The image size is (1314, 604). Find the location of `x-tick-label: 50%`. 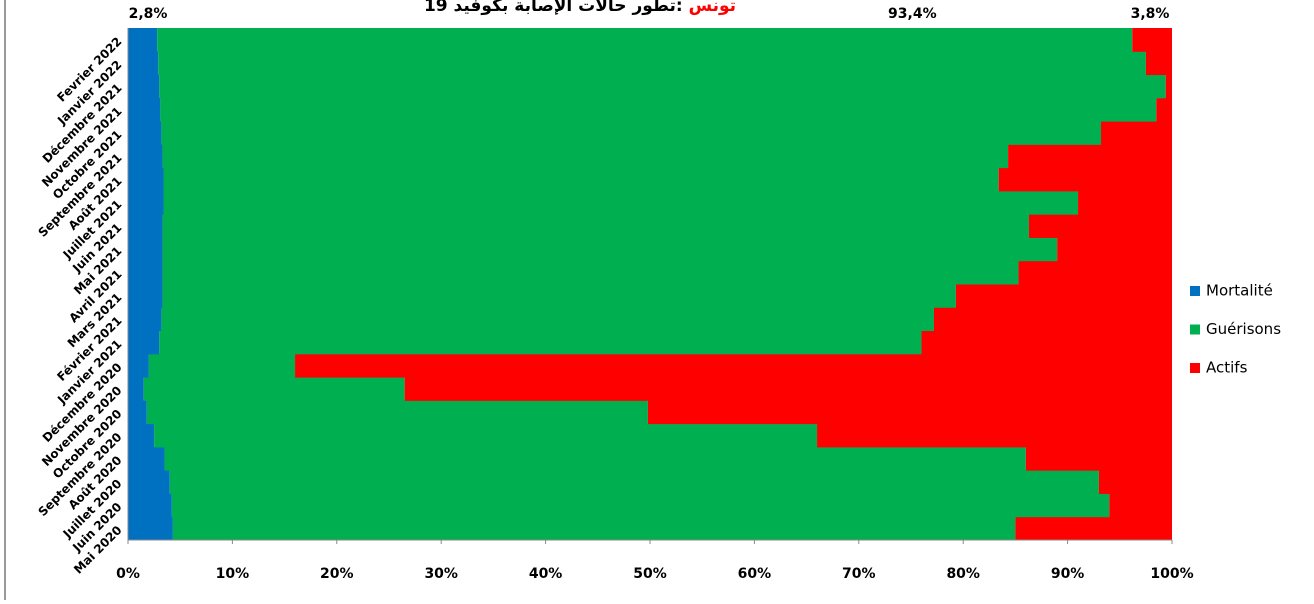

x-tick-label: 50% is located at coordinates (650, 574).